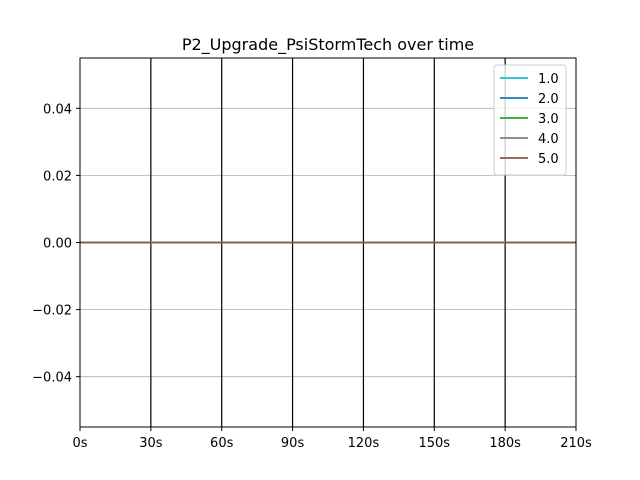  Describe the element at coordinates (548, 99) in the screenshot. I see `legend-label-2.0: 2.0` at that location.